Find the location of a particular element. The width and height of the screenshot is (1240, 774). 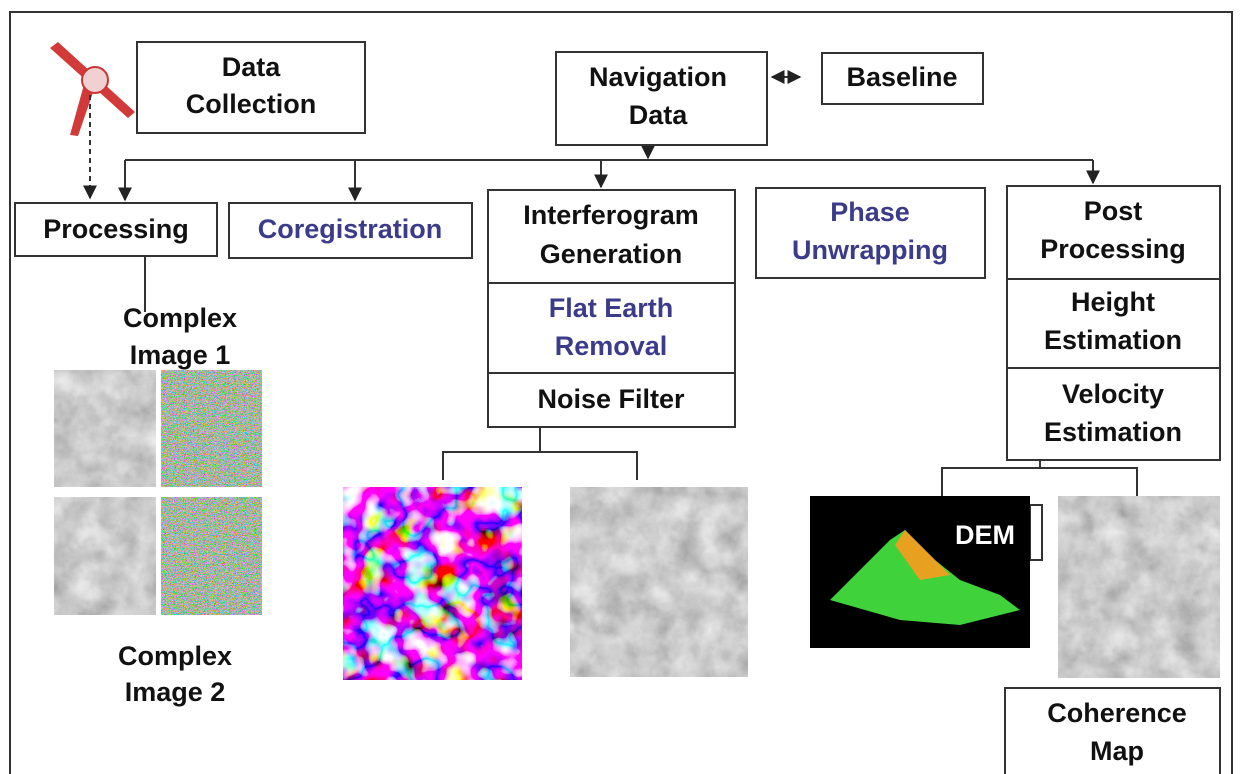

node-label: Post is located at coordinates (1113, 211).